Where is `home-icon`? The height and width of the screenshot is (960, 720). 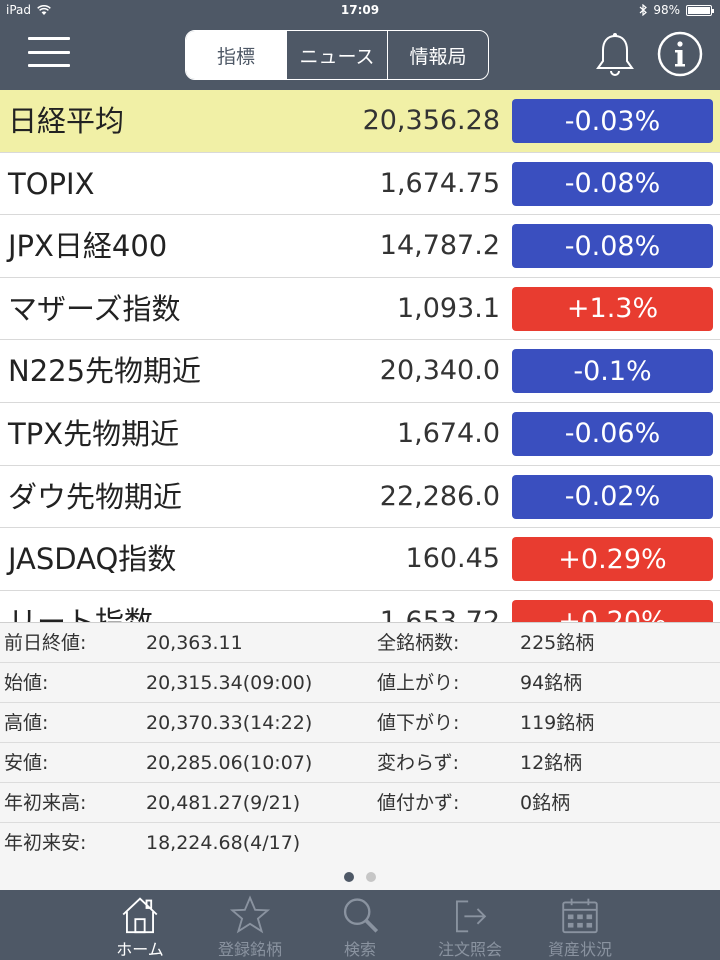 home-icon is located at coordinates (140, 915).